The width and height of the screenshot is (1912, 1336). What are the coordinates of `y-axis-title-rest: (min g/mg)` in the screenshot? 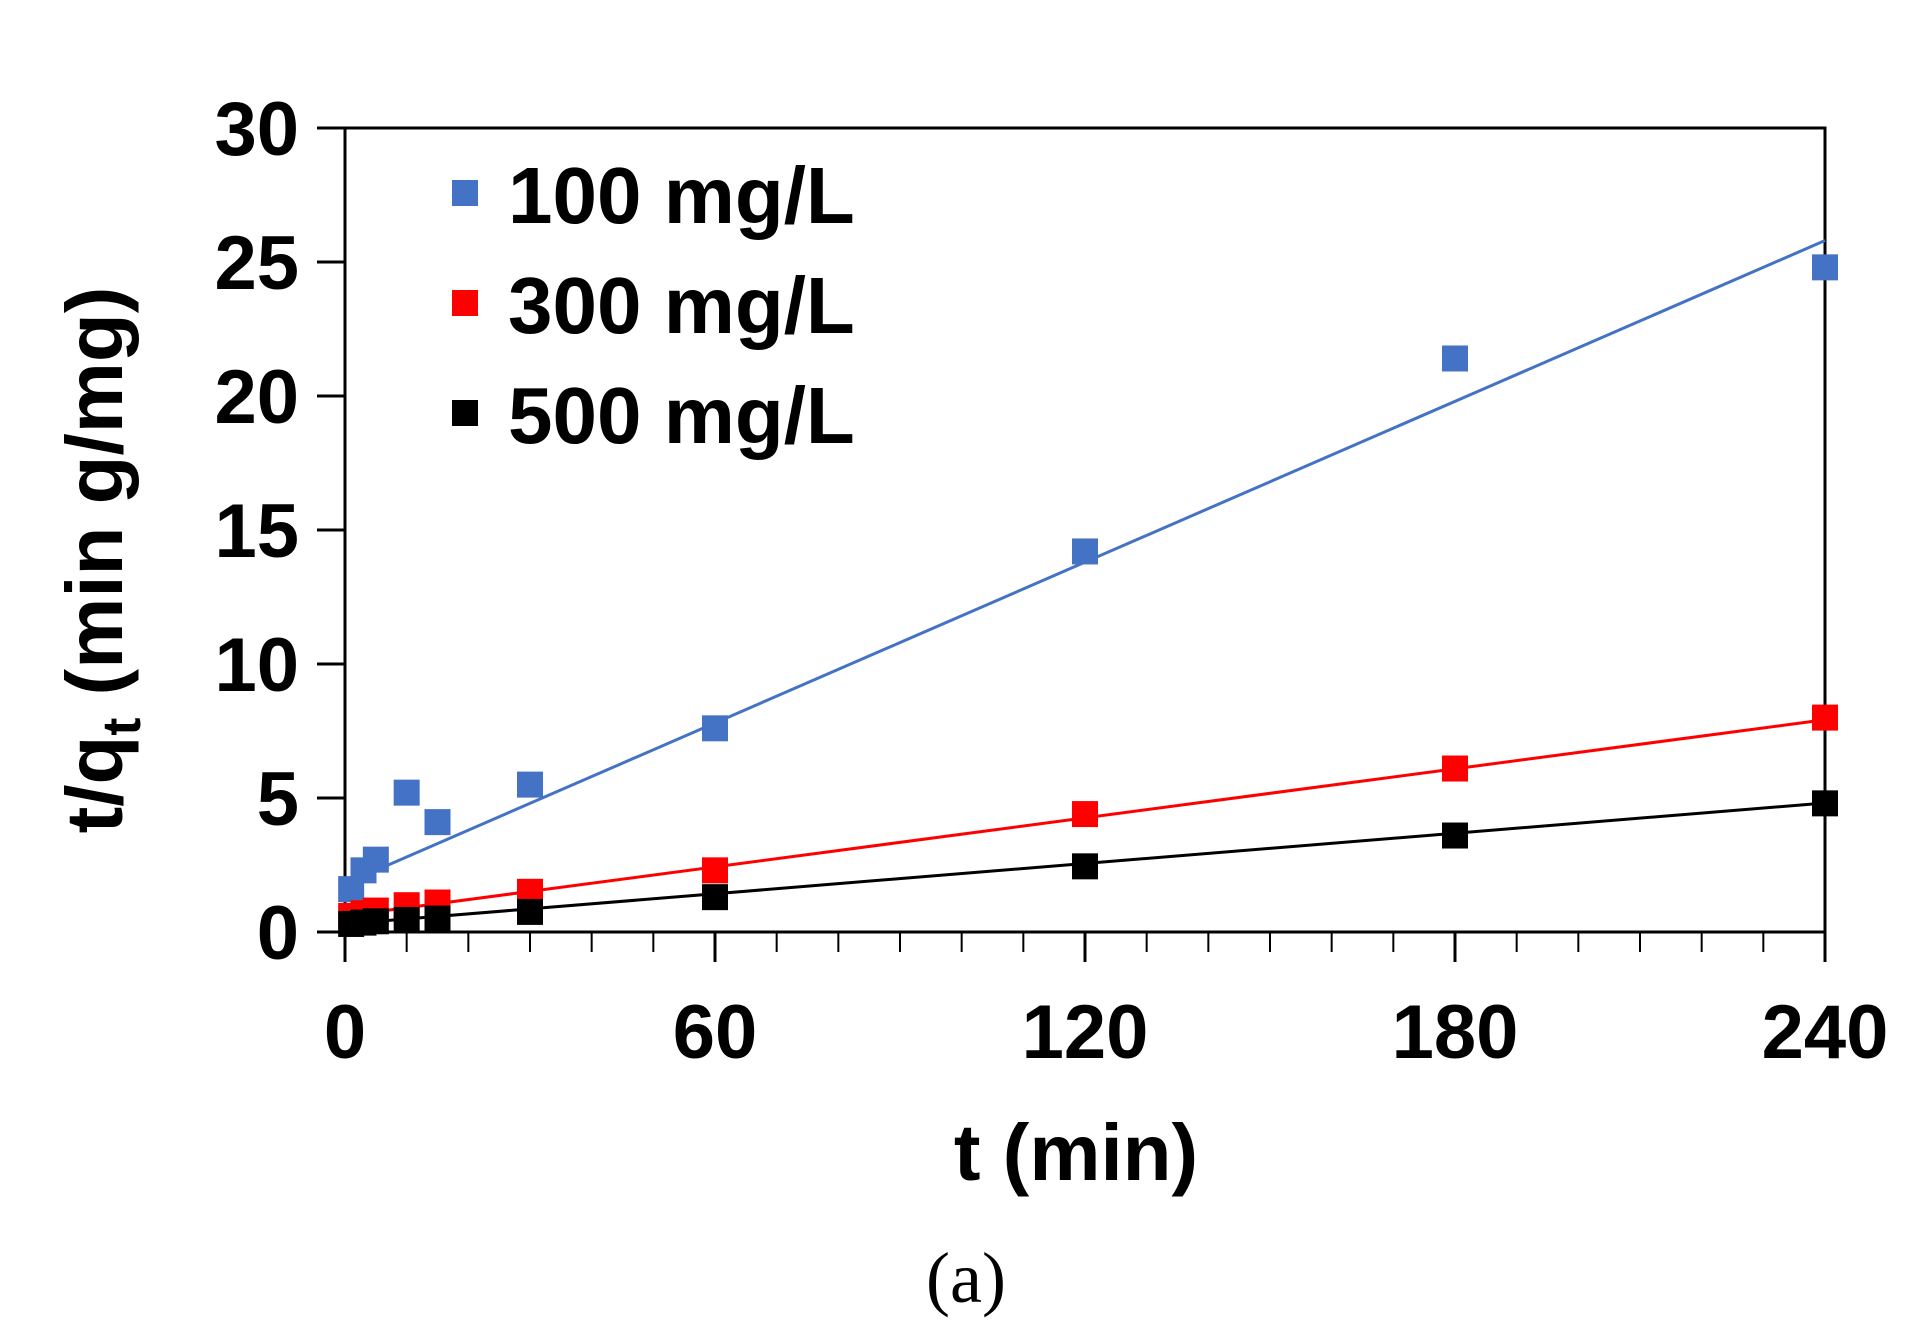 It's located at (94, 502).